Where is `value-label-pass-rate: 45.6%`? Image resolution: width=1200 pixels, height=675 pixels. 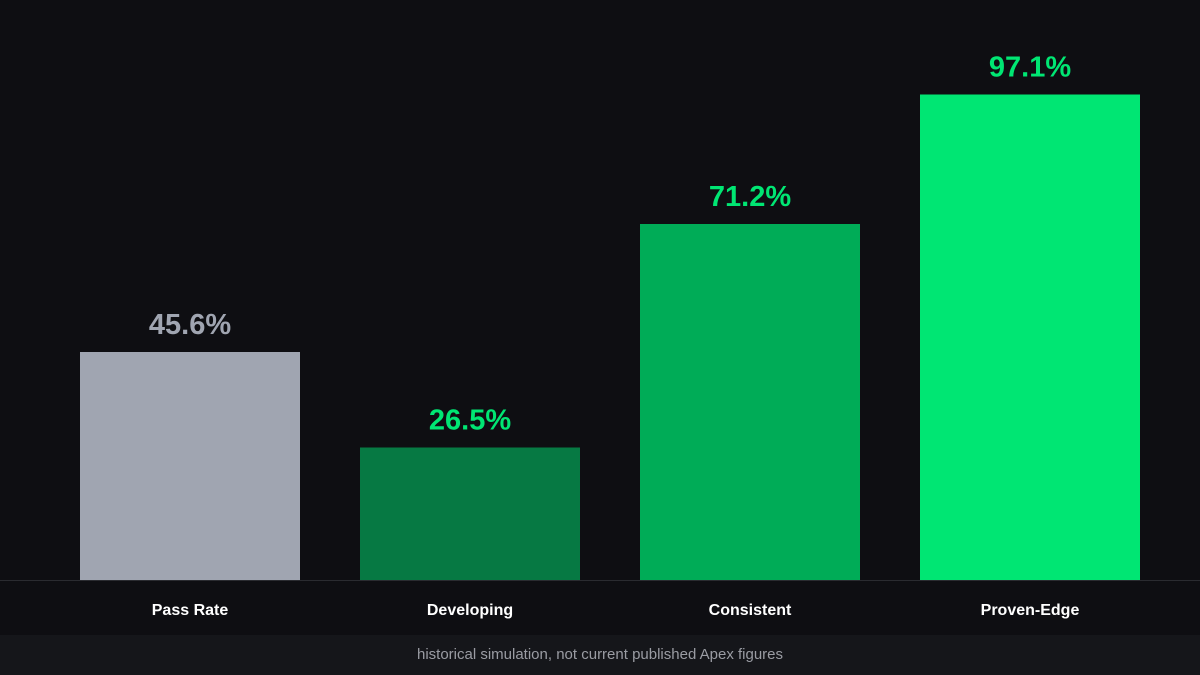 value-label-pass-rate: 45.6% is located at coordinates (190, 325).